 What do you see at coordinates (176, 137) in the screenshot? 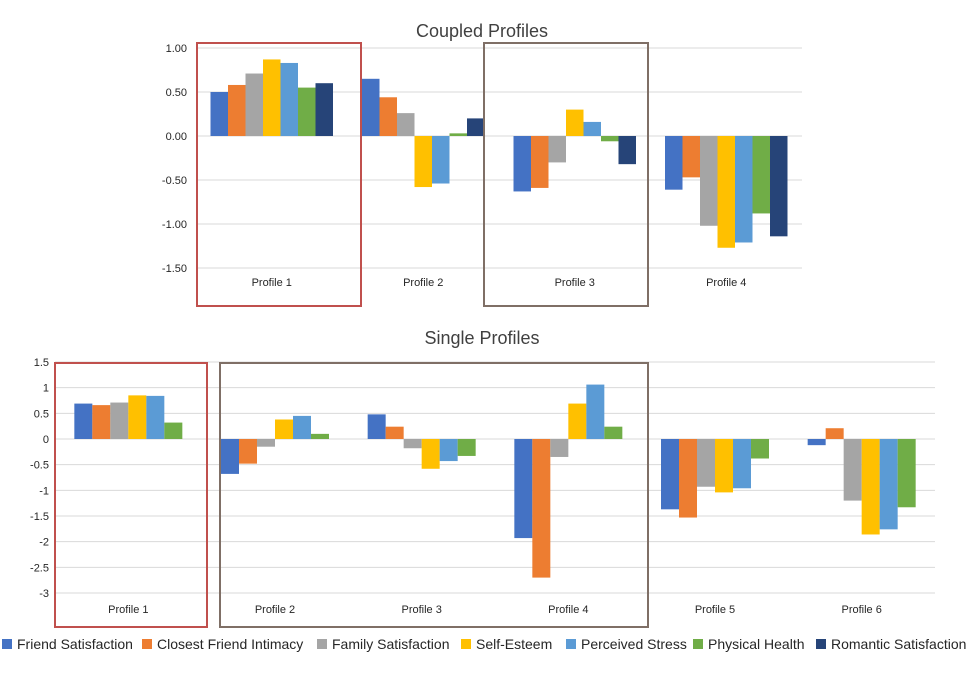
I see `y-tick-label: 0.00` at bounding box center [176, 137].